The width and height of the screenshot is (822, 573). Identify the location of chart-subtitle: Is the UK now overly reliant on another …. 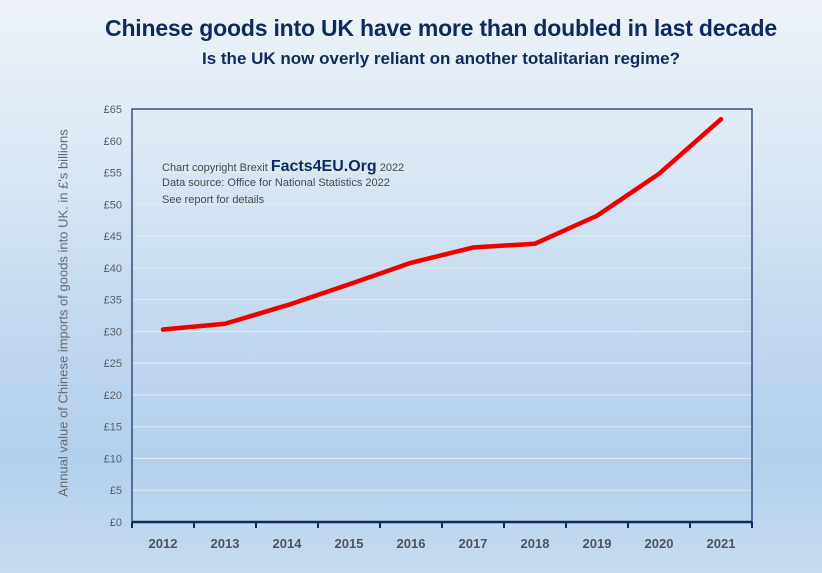
(441, 58).